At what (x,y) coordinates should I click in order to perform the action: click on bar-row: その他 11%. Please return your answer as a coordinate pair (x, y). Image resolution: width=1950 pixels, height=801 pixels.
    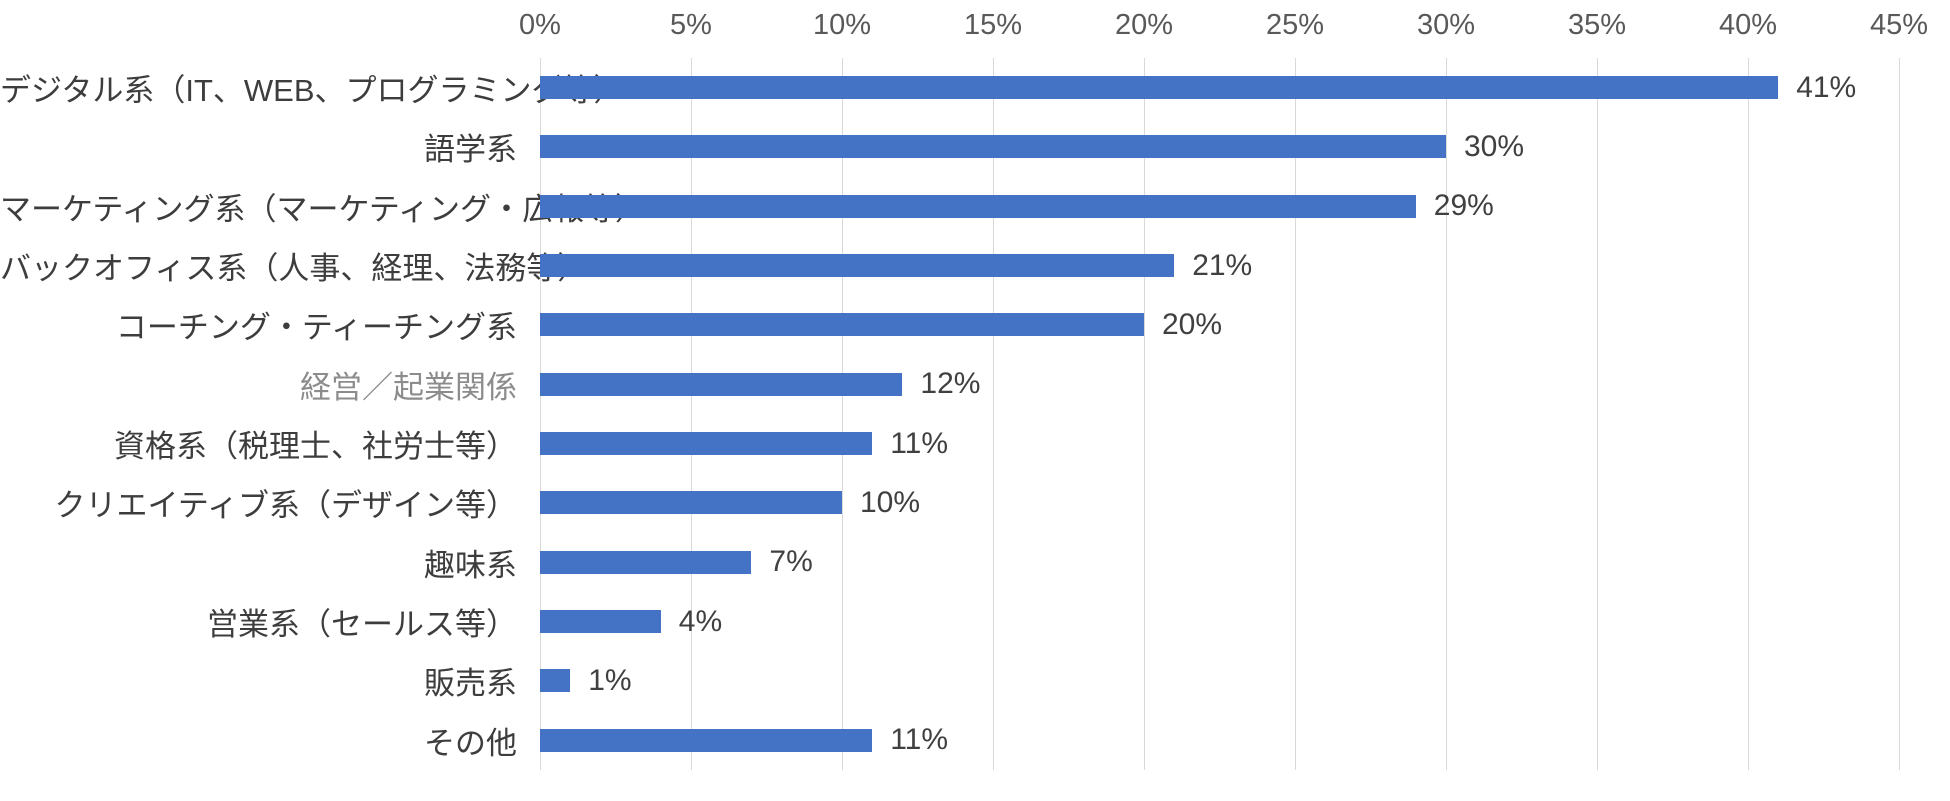
    Looking at the image, I should click on (949, 740).